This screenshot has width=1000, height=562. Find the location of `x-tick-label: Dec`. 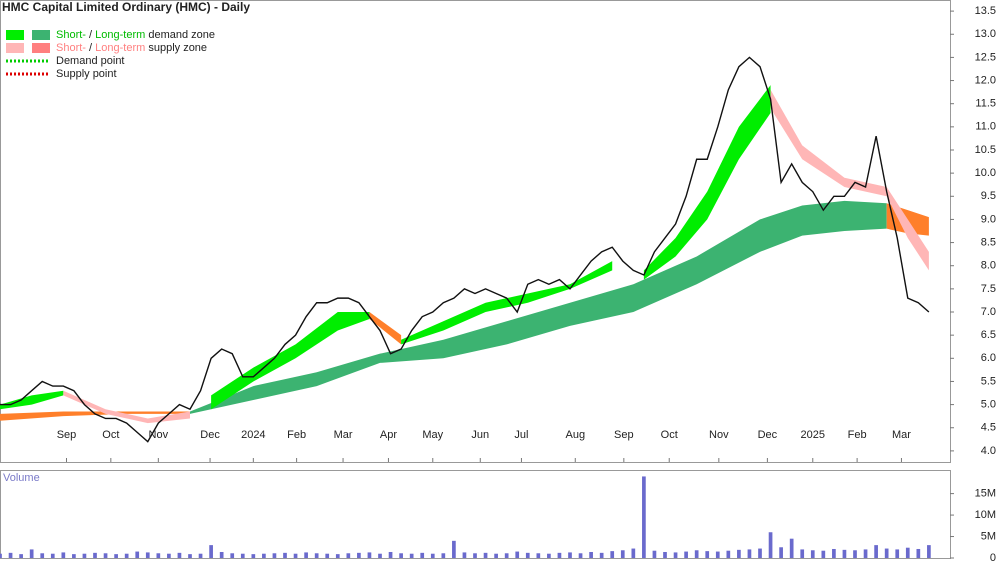

x-tick-label: Dec is located at coordinates (768, 435).